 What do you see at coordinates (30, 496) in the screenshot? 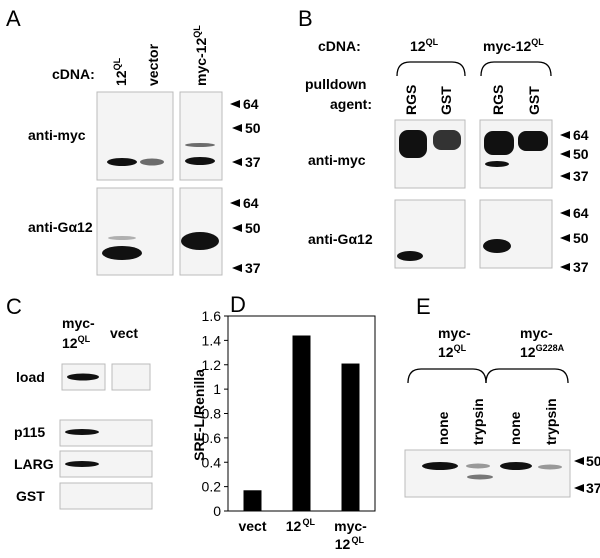
I see `row-label: GST` at bounding box center [30, 496].